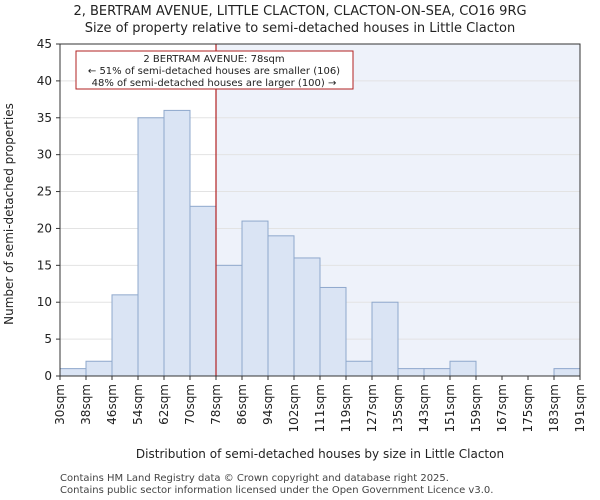 This screenshot has width=600, height=500. I want to click on x-tick-label: 46sqm, so click(112, 404).